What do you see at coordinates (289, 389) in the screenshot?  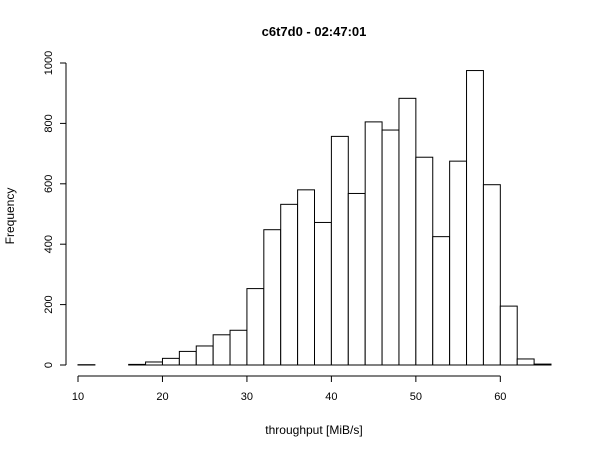 I see `x-axis: 10 20 30 40 50 60` at bounding box center [289, 389].